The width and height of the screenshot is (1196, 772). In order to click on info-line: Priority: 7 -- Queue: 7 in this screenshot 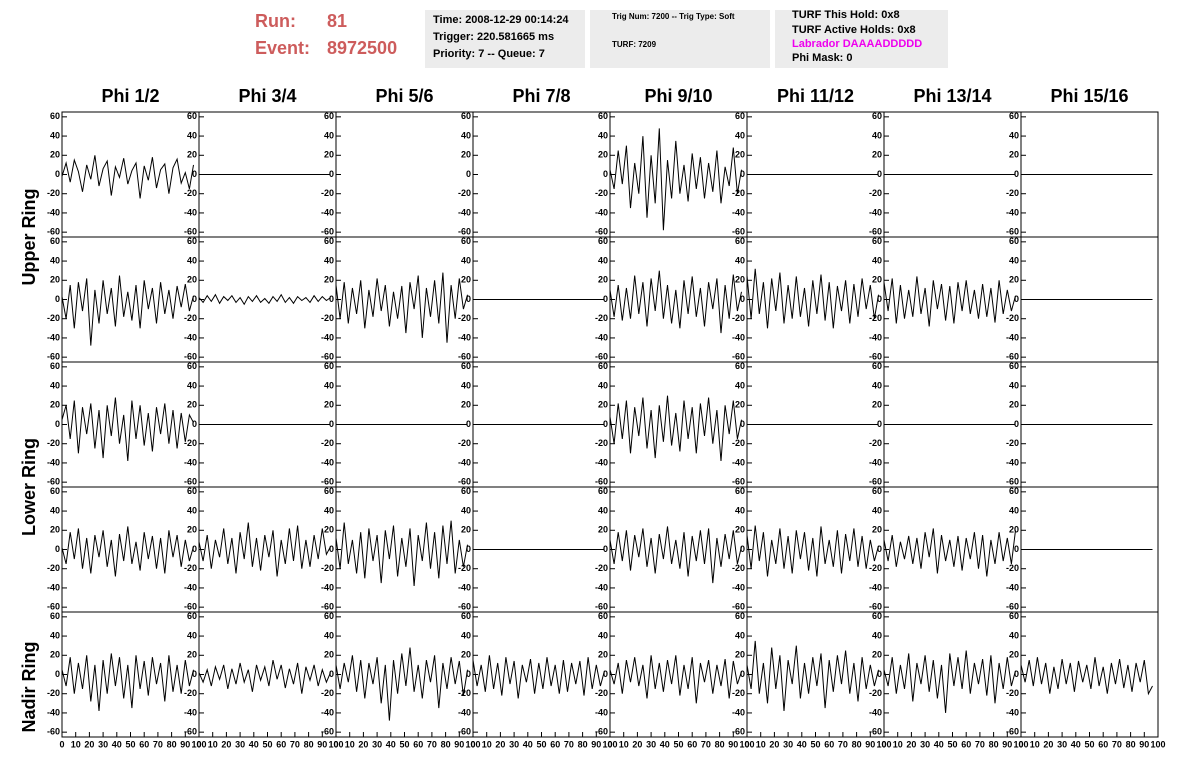, I will do `click(489, 54)`.